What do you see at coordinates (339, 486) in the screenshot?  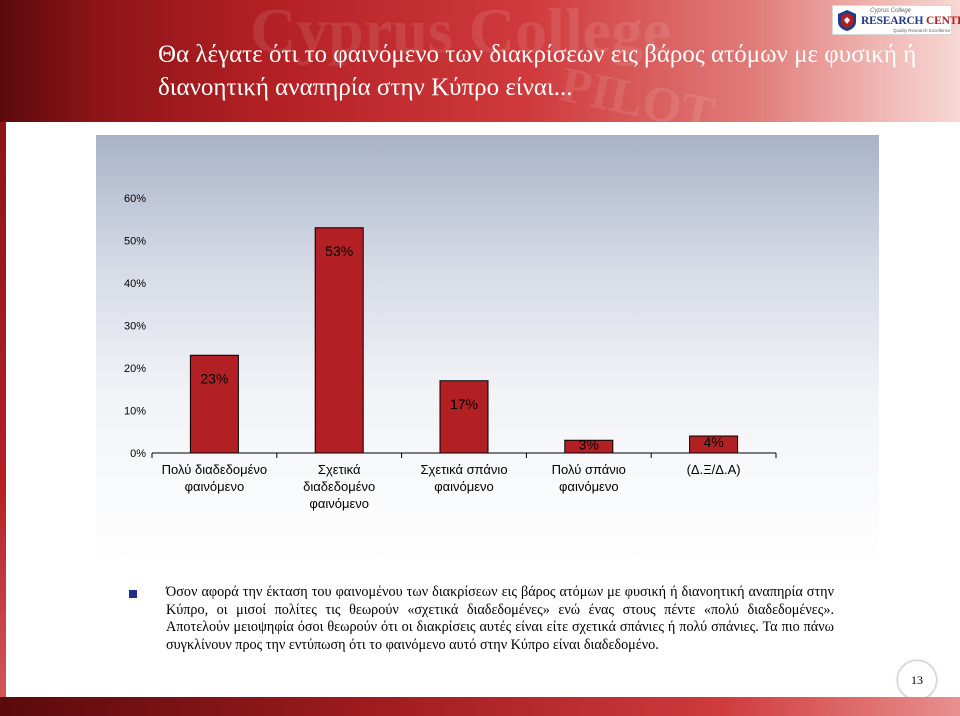 I see `x-category-label: διαδεδομένο` at bounding box center [339, 486].